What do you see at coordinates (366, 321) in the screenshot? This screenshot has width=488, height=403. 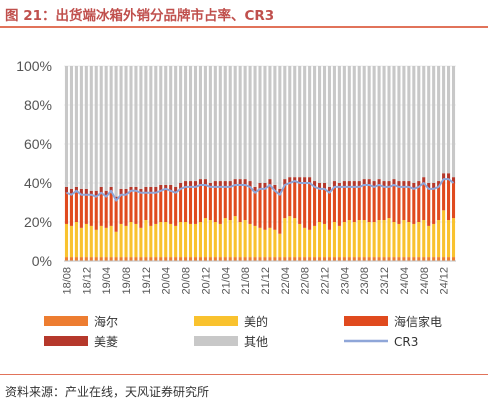 I see `legend-swatch-hisense` at bounding box center [366, 321].